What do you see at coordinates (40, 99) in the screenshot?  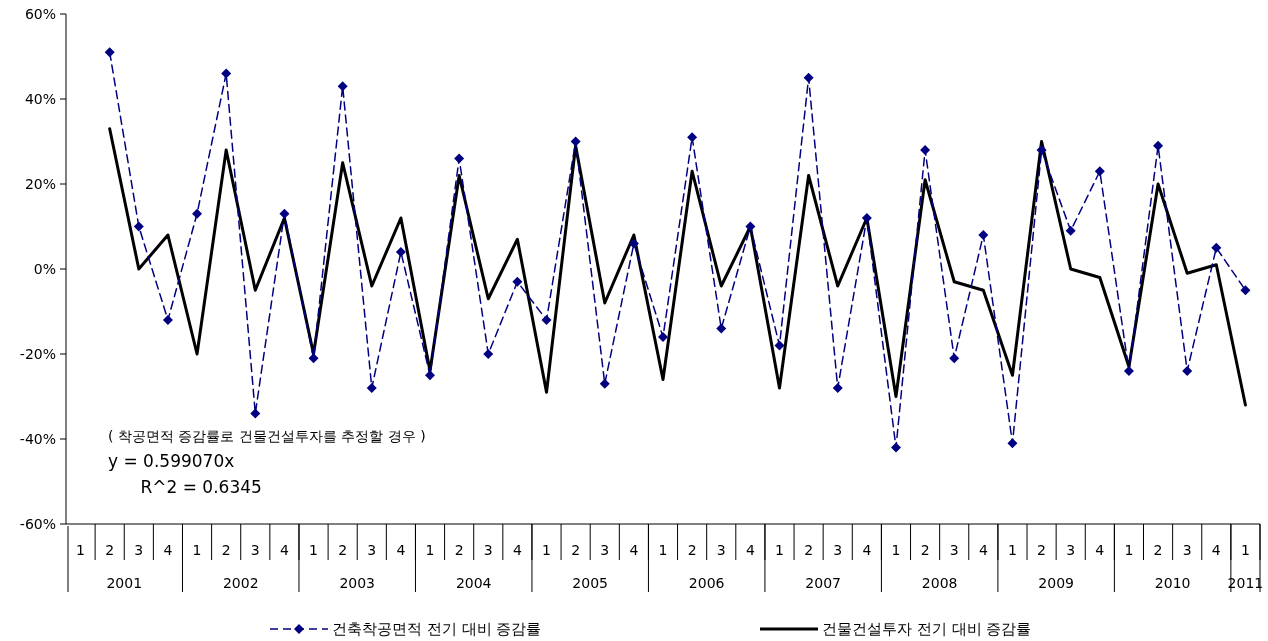 I see `y-tick-label: 40%` at bounding box center [40, 99].